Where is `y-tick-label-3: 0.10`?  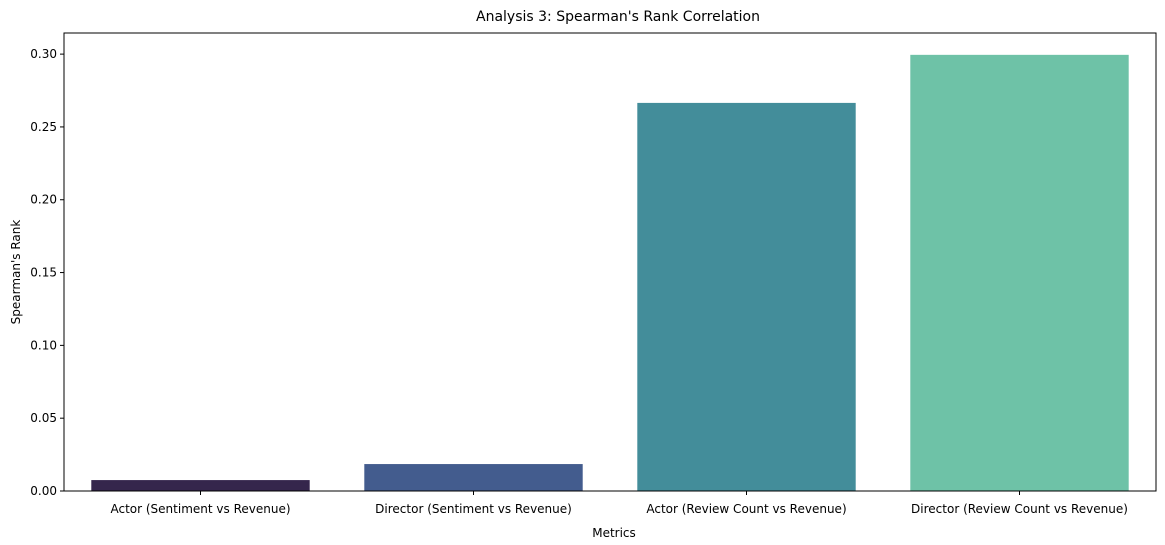
y-tick-label-3: 0.10 is located at coordinates (43, 345).